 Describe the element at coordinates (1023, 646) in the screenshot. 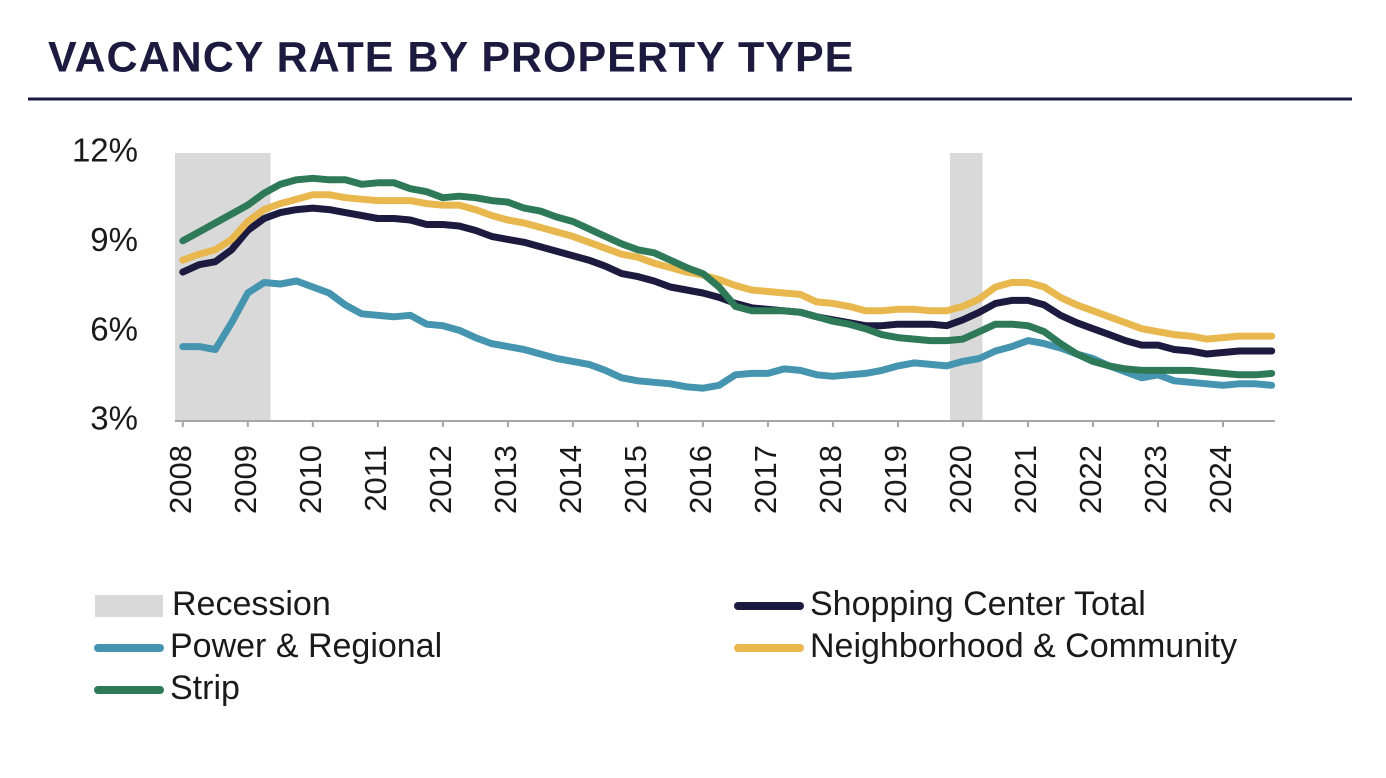

I see `legend-label: Neighborhood & Community` at that location.